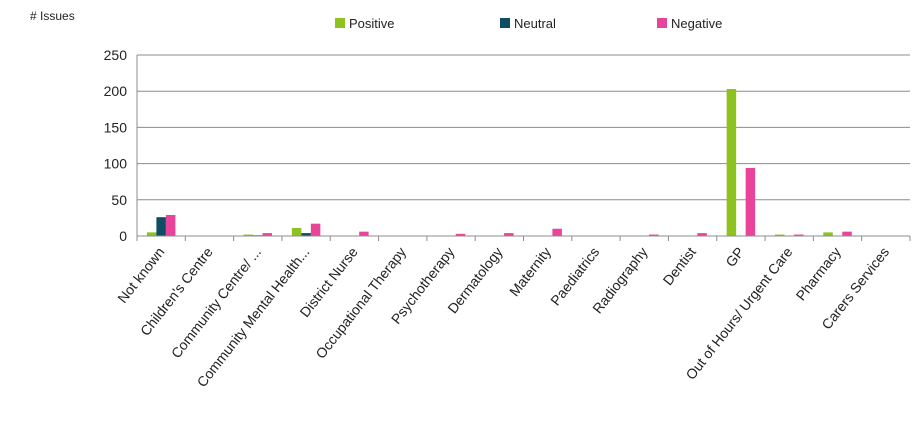  Describe the element at coordinates (116, 91) in the screenshot. I see `y-tick-label: 200` at that location.